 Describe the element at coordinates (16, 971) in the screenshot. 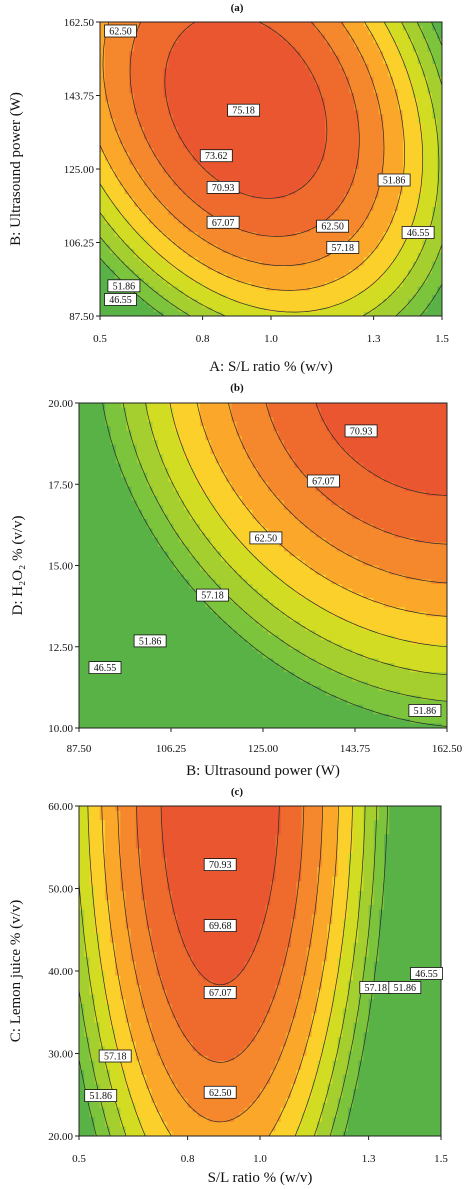

I see `y-axis-title: C: Lemon juice % (v/v)` at that location.